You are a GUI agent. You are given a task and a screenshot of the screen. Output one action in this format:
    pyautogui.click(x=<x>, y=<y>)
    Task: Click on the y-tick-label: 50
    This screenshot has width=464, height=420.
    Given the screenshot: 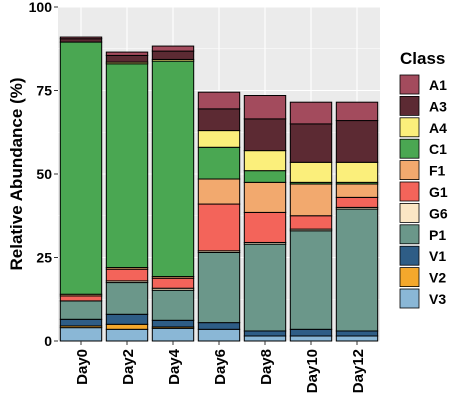 What is the action you would take?
    pyautogui.click(x=44, y=174)
    